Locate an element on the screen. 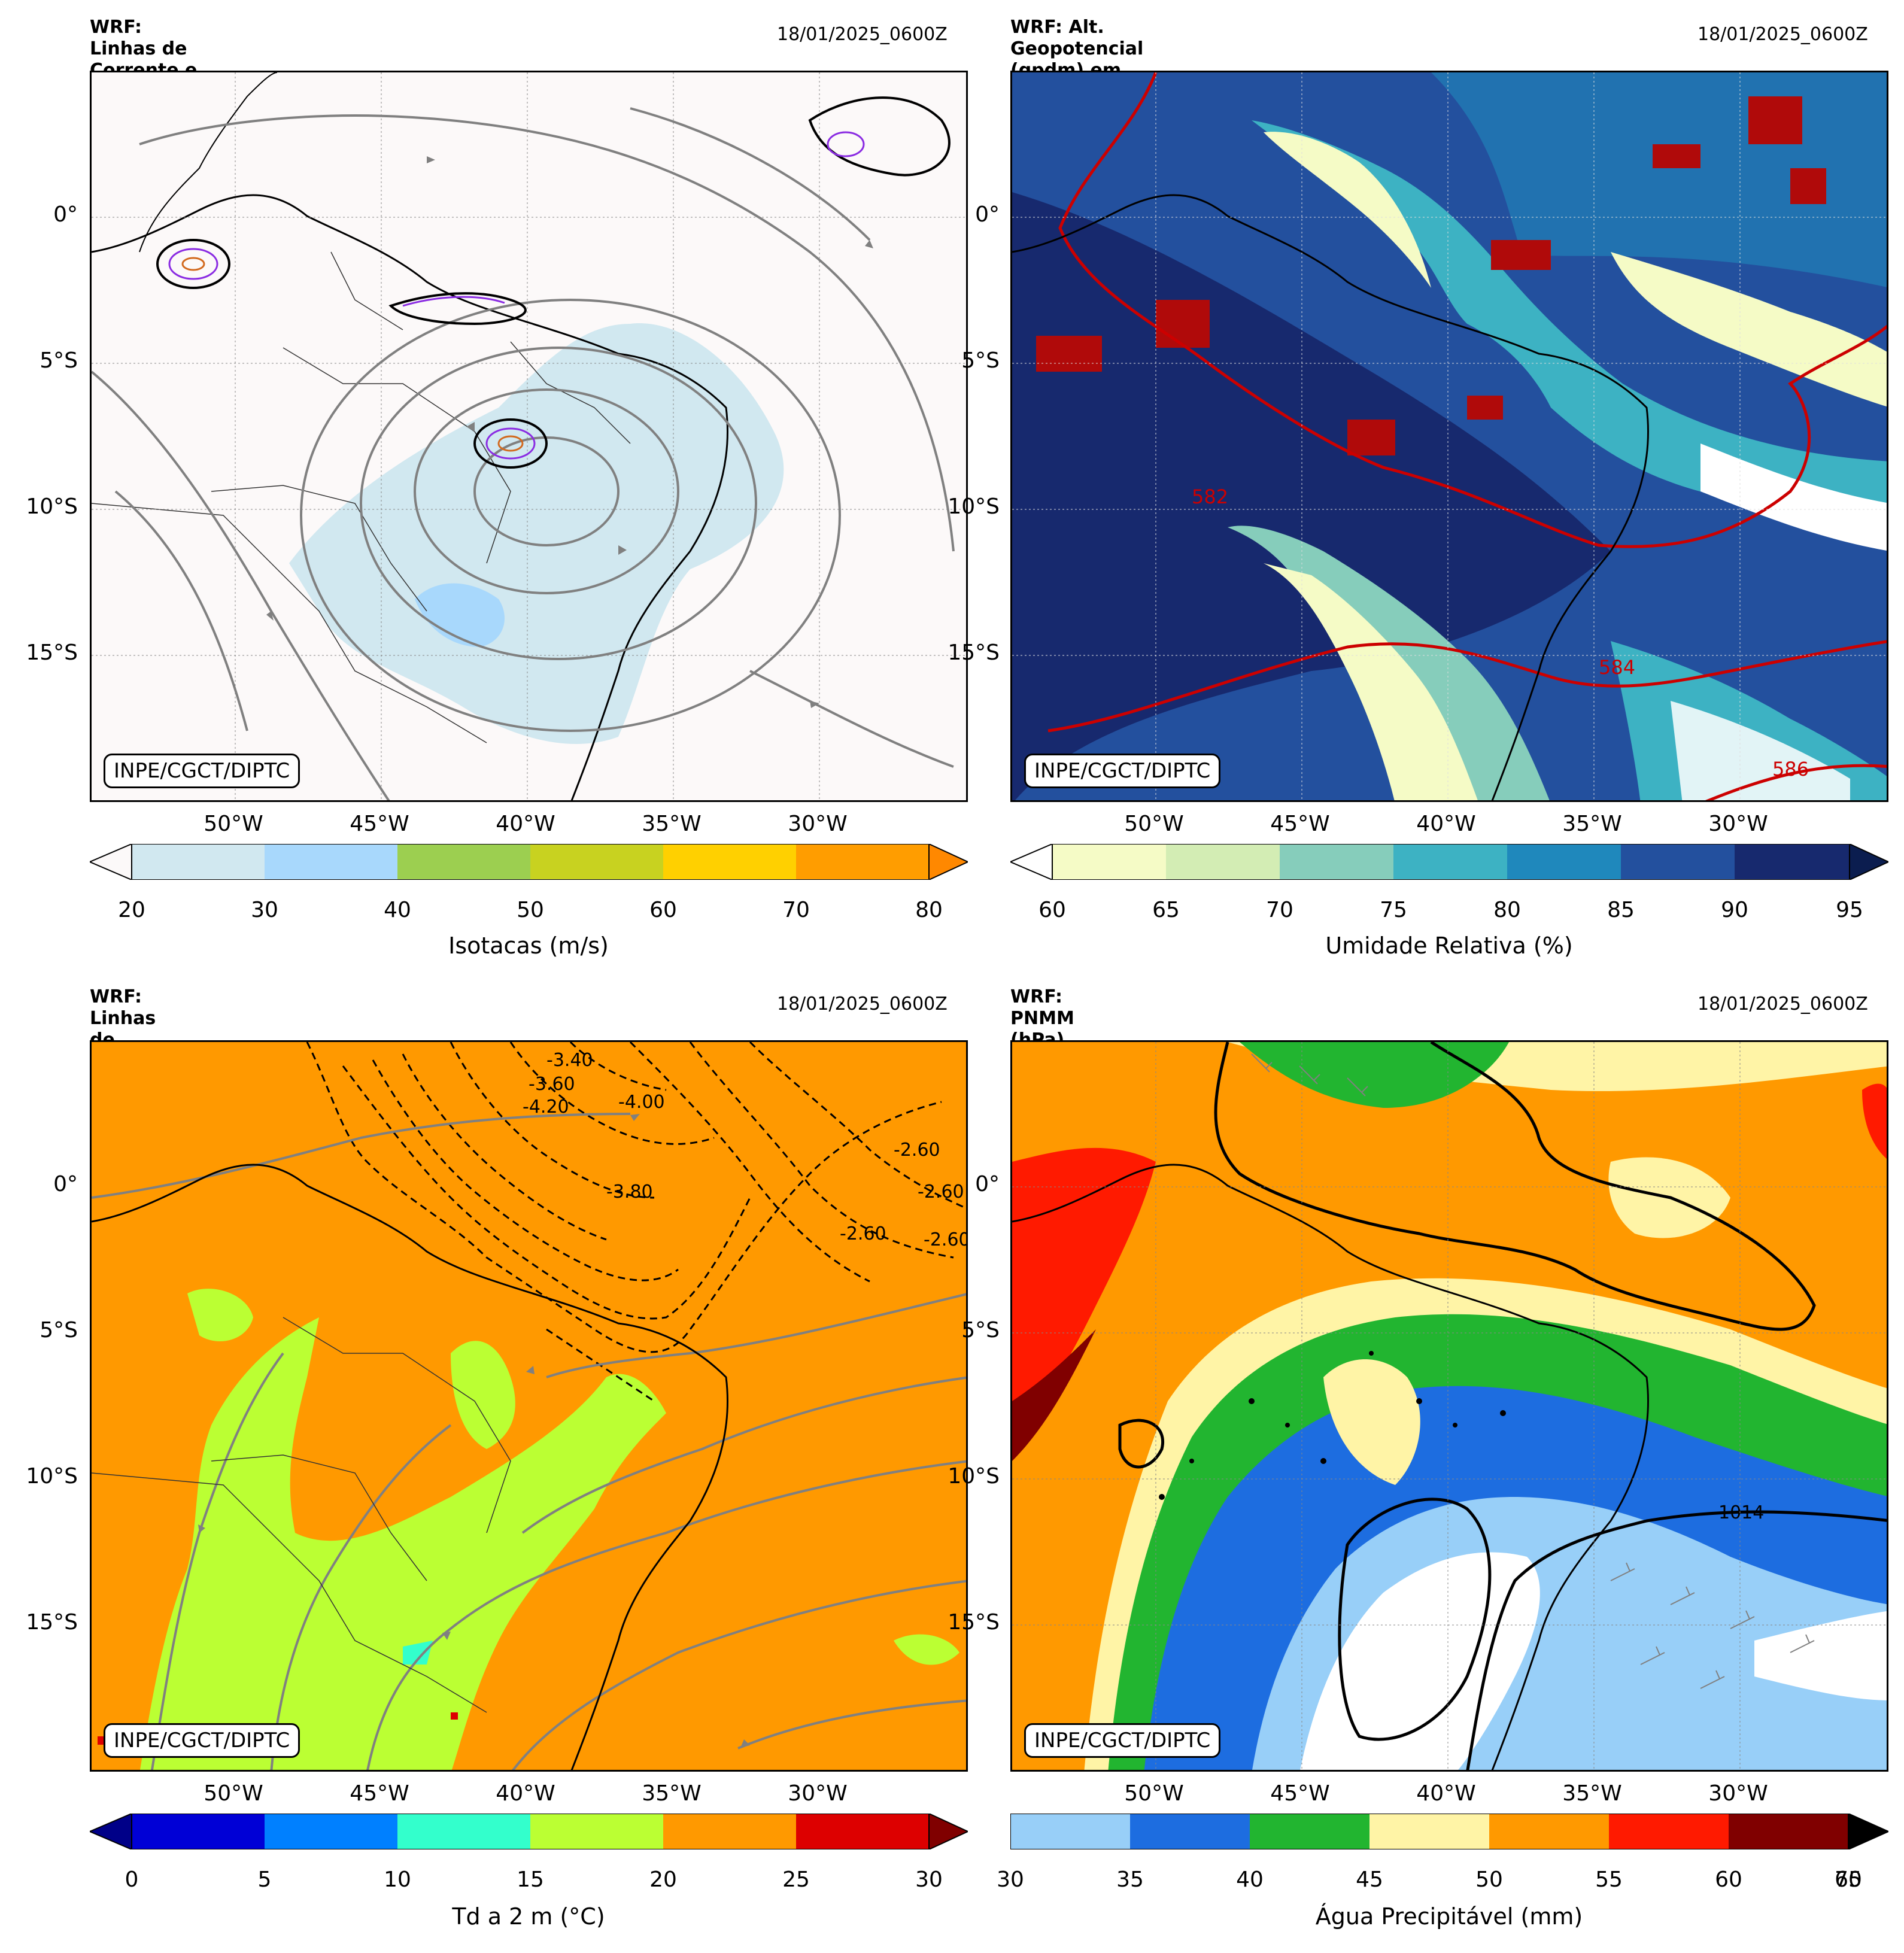  coastline is located at coordinates (410, 497).